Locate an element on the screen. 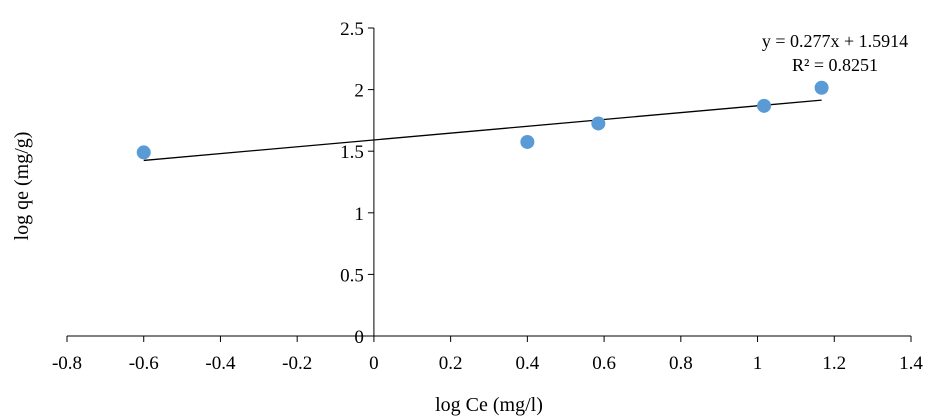 The image size is (938, 420). x-tick-label: 1 is located at coordinates (758, 363).